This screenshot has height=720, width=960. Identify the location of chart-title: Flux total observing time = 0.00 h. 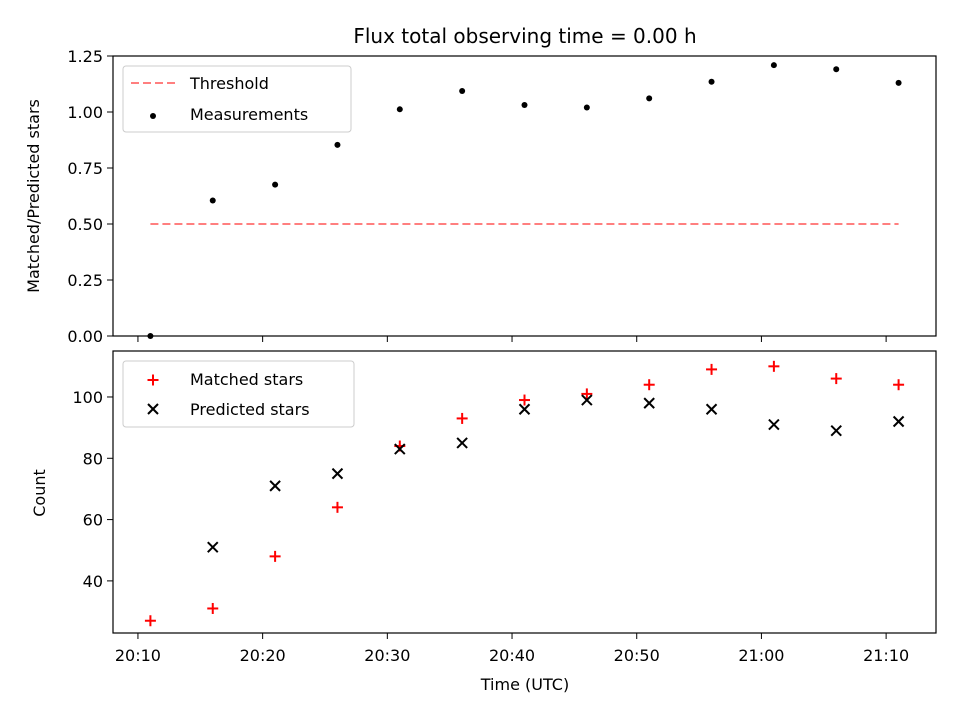
(524, 36).